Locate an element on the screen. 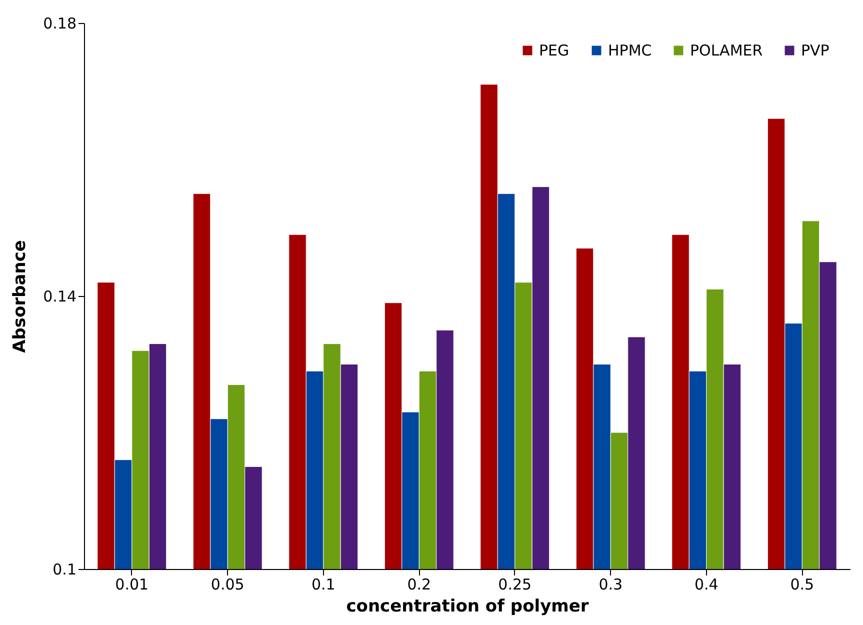 This screenshot has height=625, width=863. y-axis-title: Absorbance is located at coordinates (20, 296).